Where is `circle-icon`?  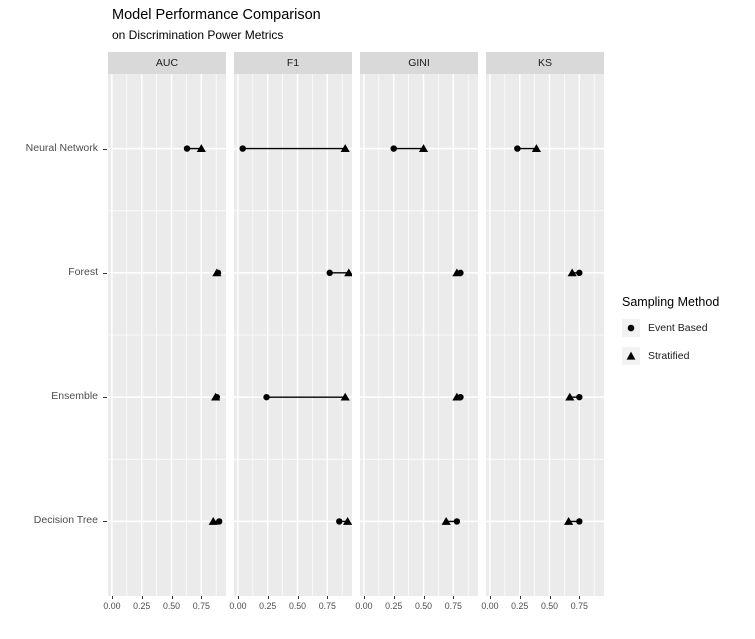 circle-icon is located at coordinates (631, 328).